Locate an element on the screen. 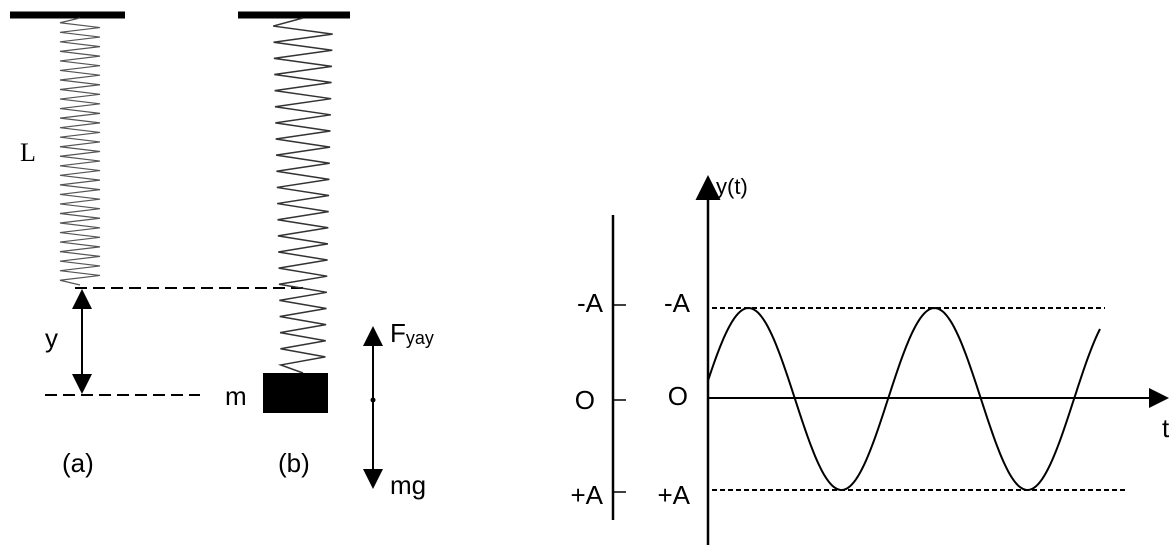  t-axis-label: t is located at coordinates (1166, 428).